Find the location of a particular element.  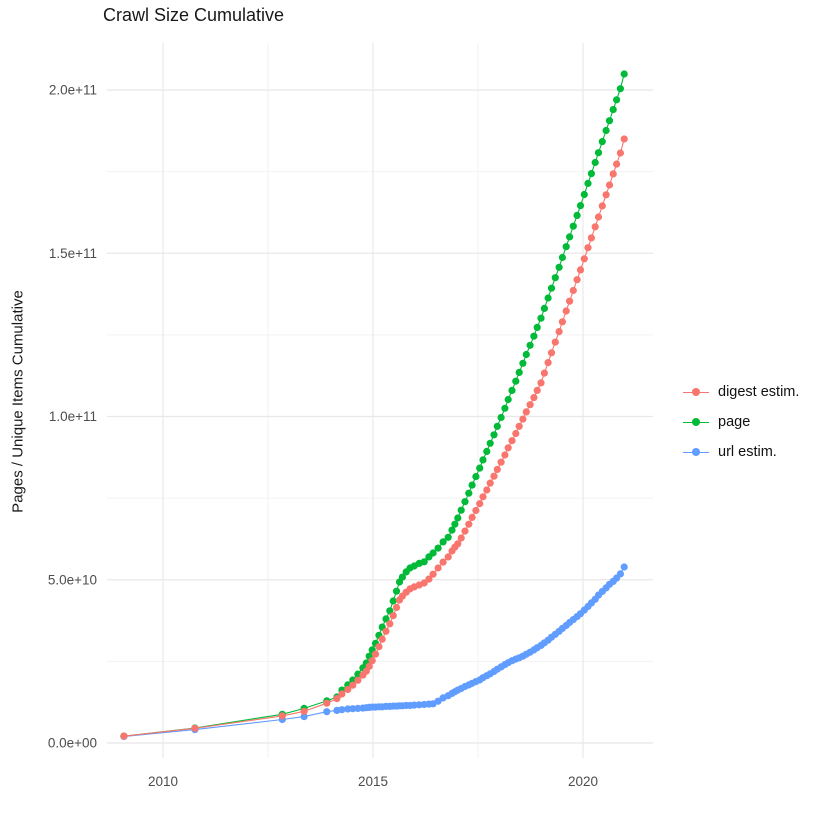

legend-label-url: url estim. is located at coordinates (747, 452).